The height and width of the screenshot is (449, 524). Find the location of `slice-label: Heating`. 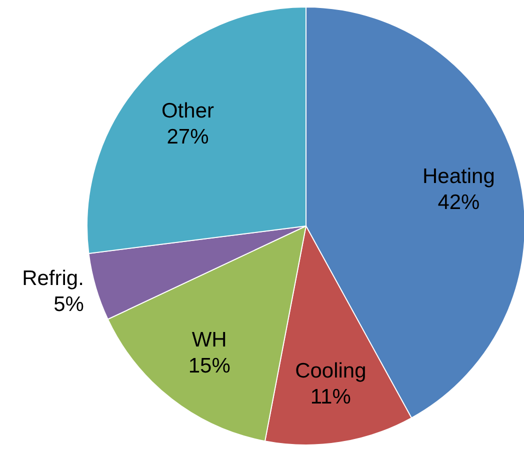

slice-label: Heating is located at coordinates (458, 176).